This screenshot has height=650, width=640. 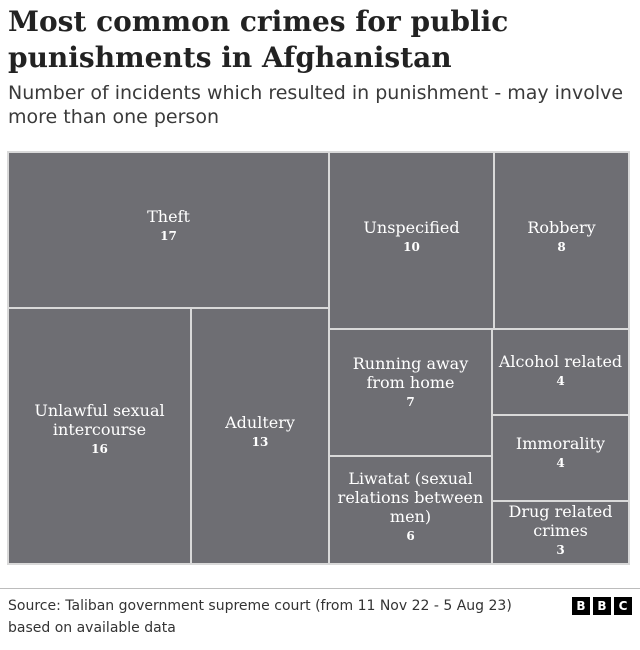 What do you see at coordinates (560, 381) in the screenshot?
I see `tile-value-alcohol-related: 4` at bounding box center [560, 381].